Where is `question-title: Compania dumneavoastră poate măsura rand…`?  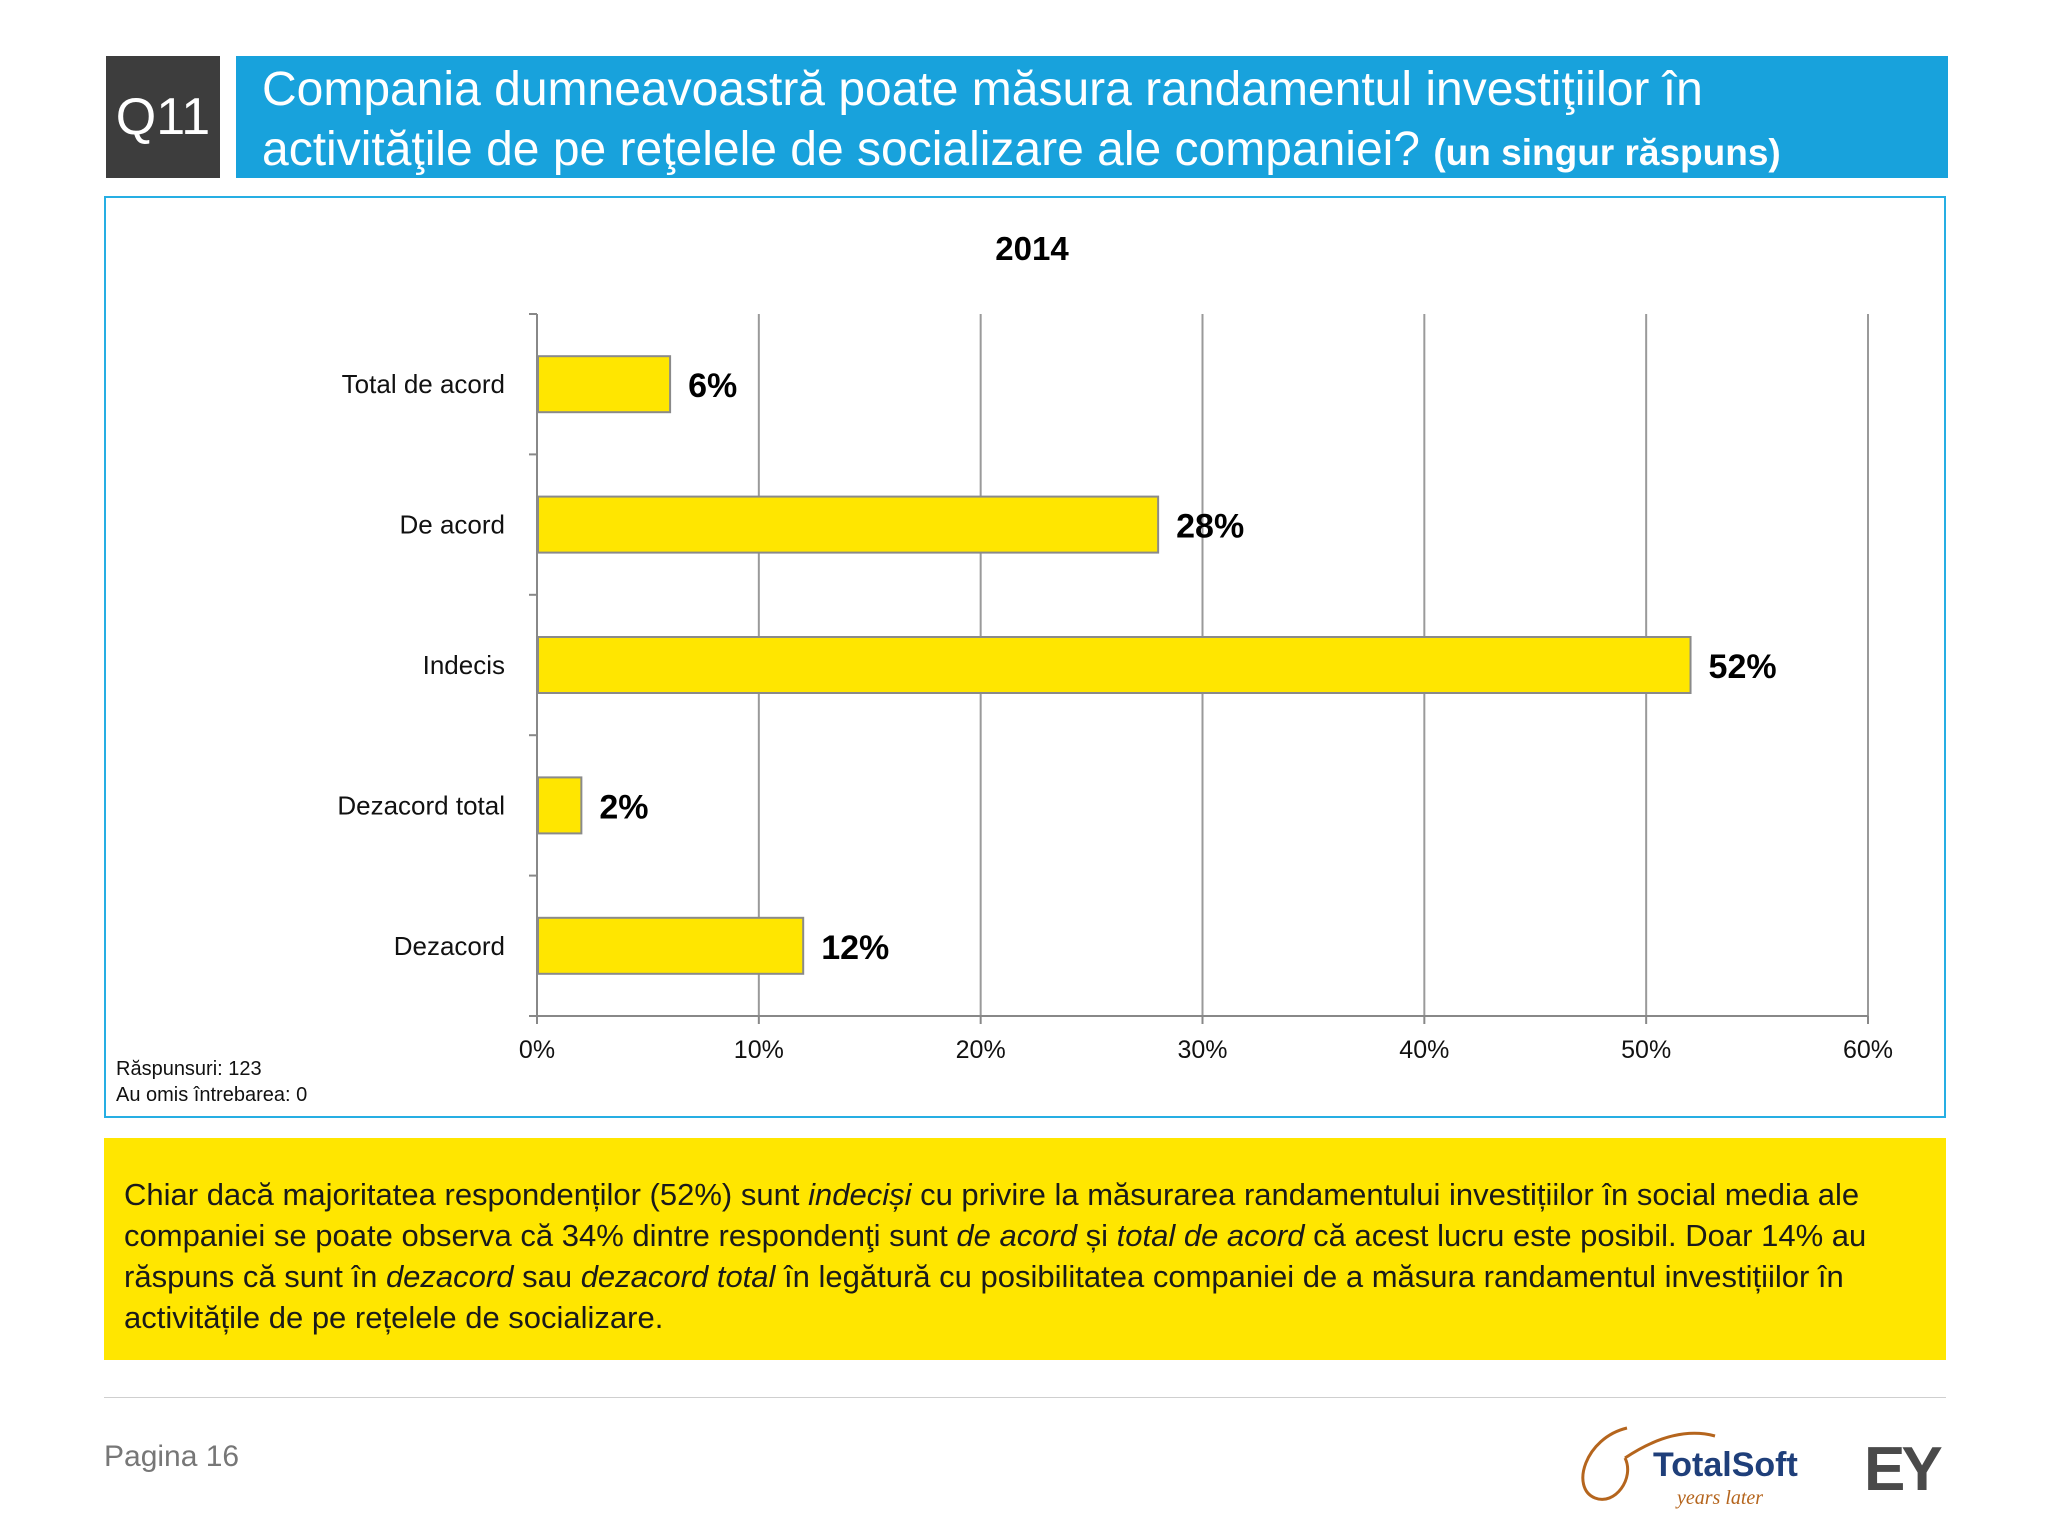
question-title: Compania dumneavoastră poate măsura rand… is located at coordinates (1092, 117).